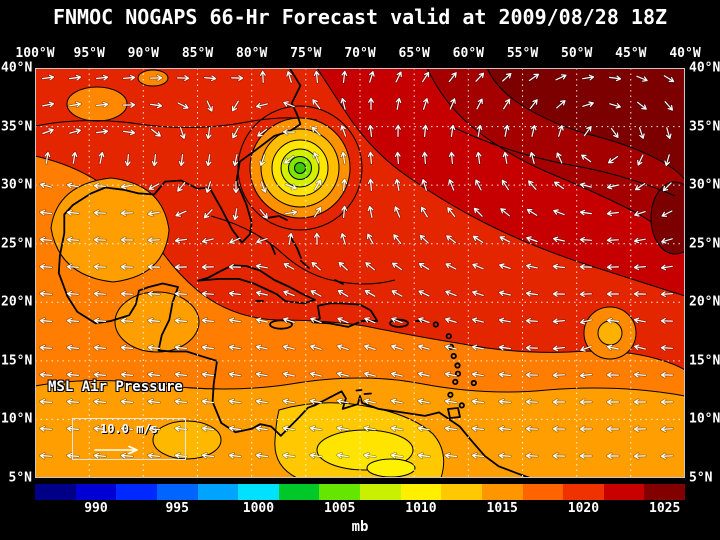 Image resolution: width=720 pixels, height=540 pixels. Describe the element at coordinates (583, 508) in the screenshot. I see `colorbar-tick-label: 1020` at that location.